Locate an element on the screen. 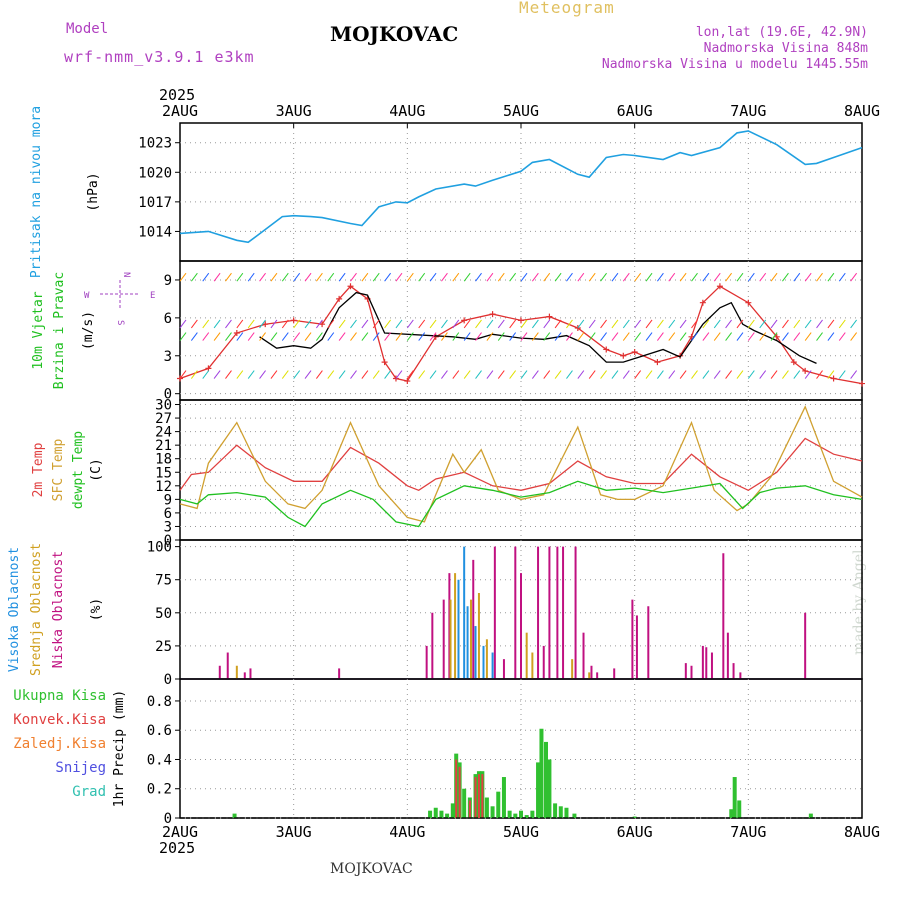 This screenshot has width=900, height=900. x-tick-label-bottom: 7AUG is located at coordinates (748, 832).